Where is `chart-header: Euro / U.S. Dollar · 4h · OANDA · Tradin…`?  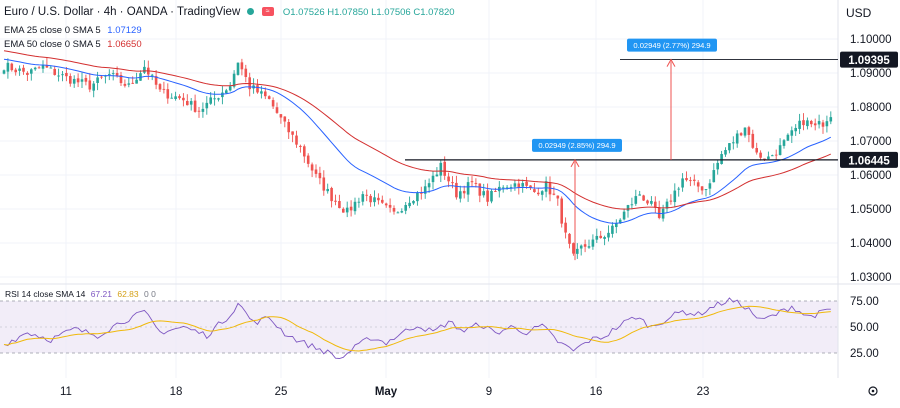
chart-header: Euro / U.S. Dollar · 4h · OANDA · Tradin… is located at coordinates (229, 12).